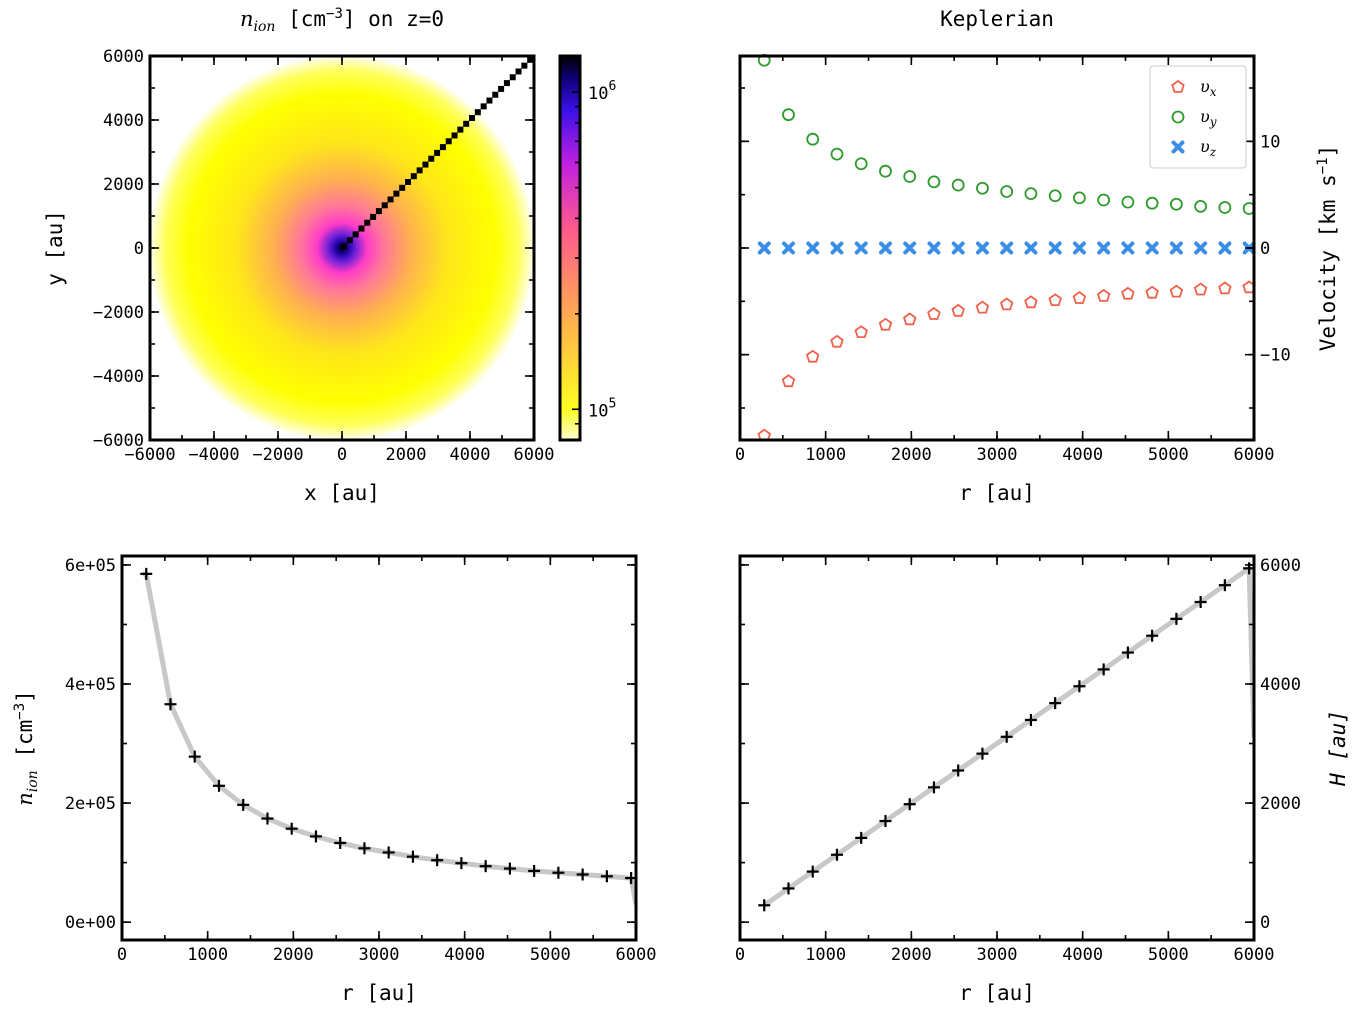 The height and width of the screenshot is (1011, 1363). Describe the element at coordinates (1254, 955) in the screenshot. I see `x-tick-label: 6000` at that location.